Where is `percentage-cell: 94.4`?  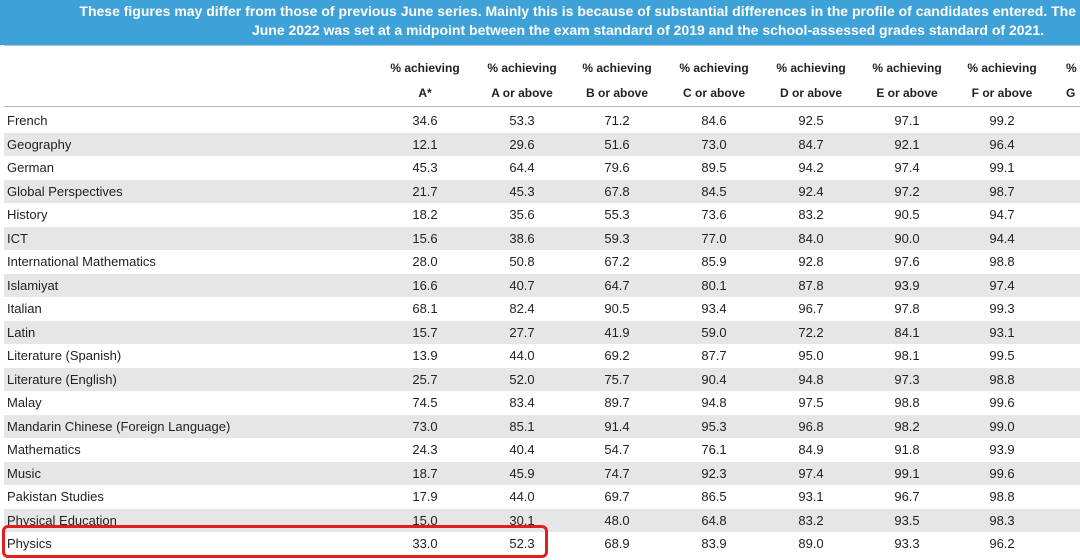
percentage-cell: 94.4 is located at coordinates (1002, 238).